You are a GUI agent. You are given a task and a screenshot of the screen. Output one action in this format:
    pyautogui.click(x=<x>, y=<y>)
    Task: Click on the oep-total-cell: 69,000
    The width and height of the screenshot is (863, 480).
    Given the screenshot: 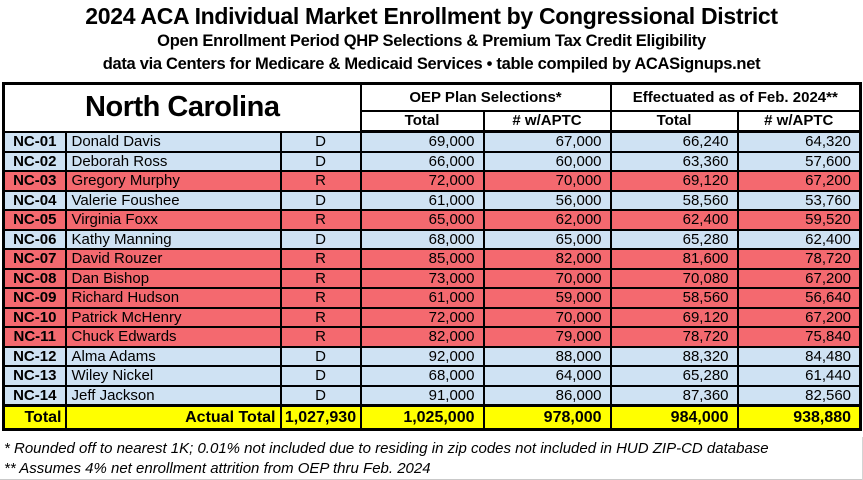 What is the action you would take?
    pyautogui.click(x=422, y=141)
    